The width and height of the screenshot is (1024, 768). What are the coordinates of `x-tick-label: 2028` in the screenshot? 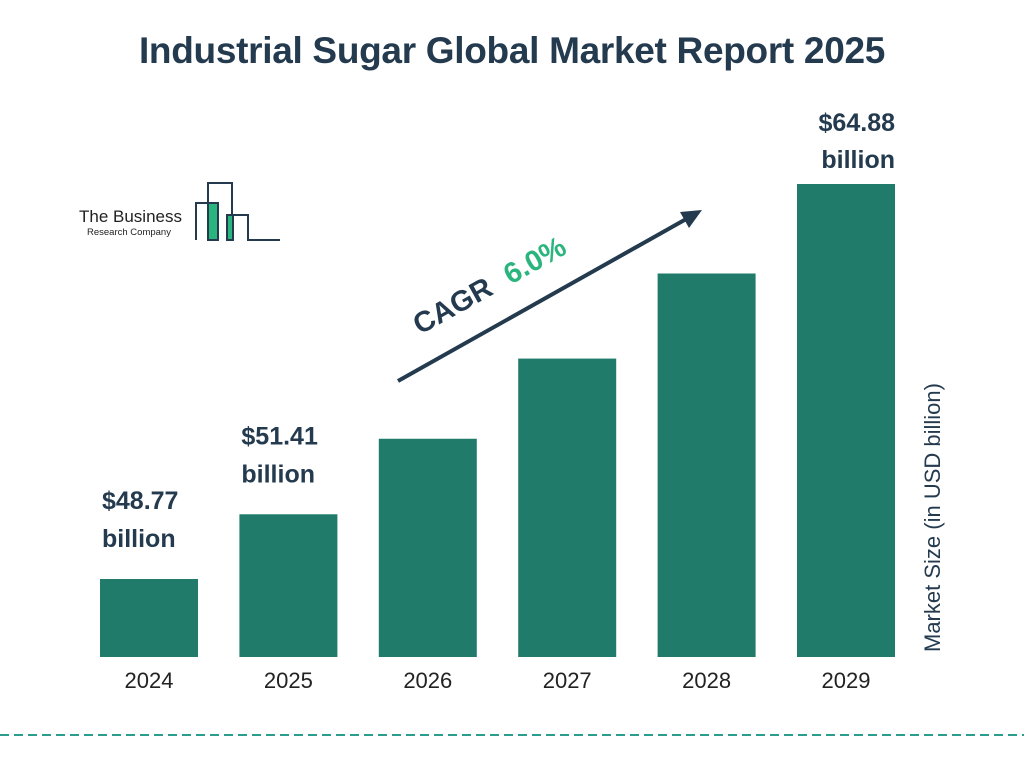 It's located at (706, 680).